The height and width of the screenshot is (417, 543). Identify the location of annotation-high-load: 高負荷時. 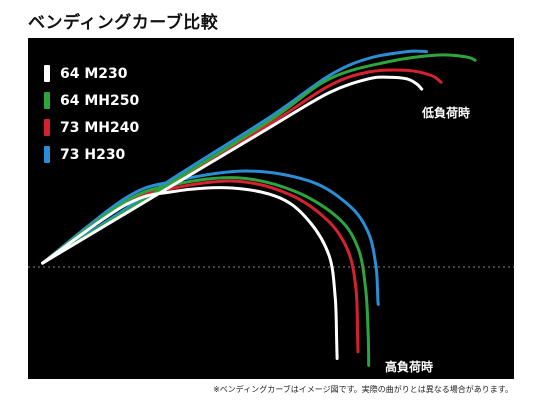
(409, 367).